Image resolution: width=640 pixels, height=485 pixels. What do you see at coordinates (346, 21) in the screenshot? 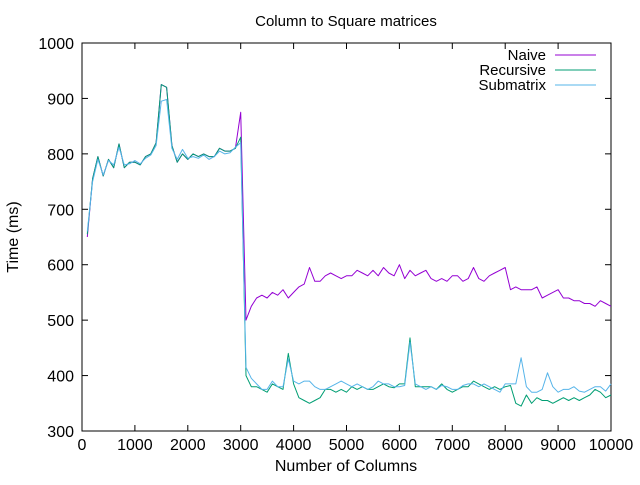
I see `chart-title: Column to Square matrices` at bounding box center [346, 21].